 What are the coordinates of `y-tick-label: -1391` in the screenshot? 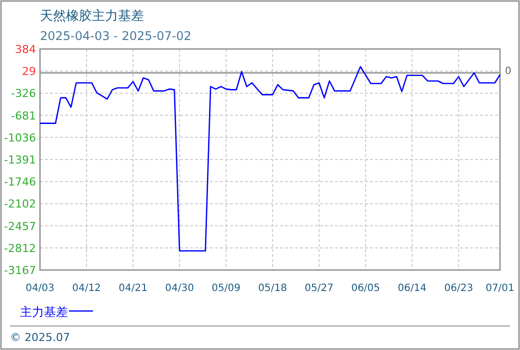 It's located at (20, 159).